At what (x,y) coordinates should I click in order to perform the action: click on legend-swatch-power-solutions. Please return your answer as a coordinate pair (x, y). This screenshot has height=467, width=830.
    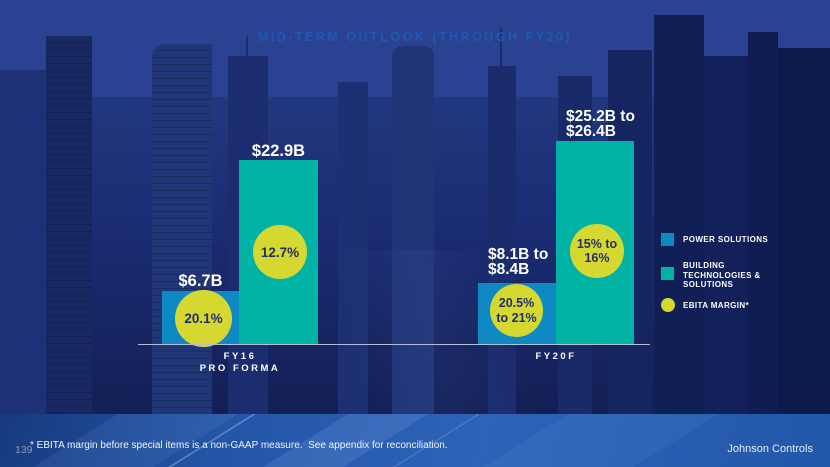
    Looking at the image, I should click on (667, 239).